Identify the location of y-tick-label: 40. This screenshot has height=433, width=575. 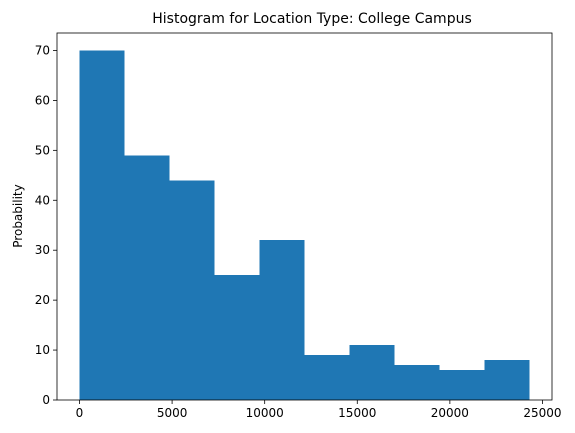
(42, 200).